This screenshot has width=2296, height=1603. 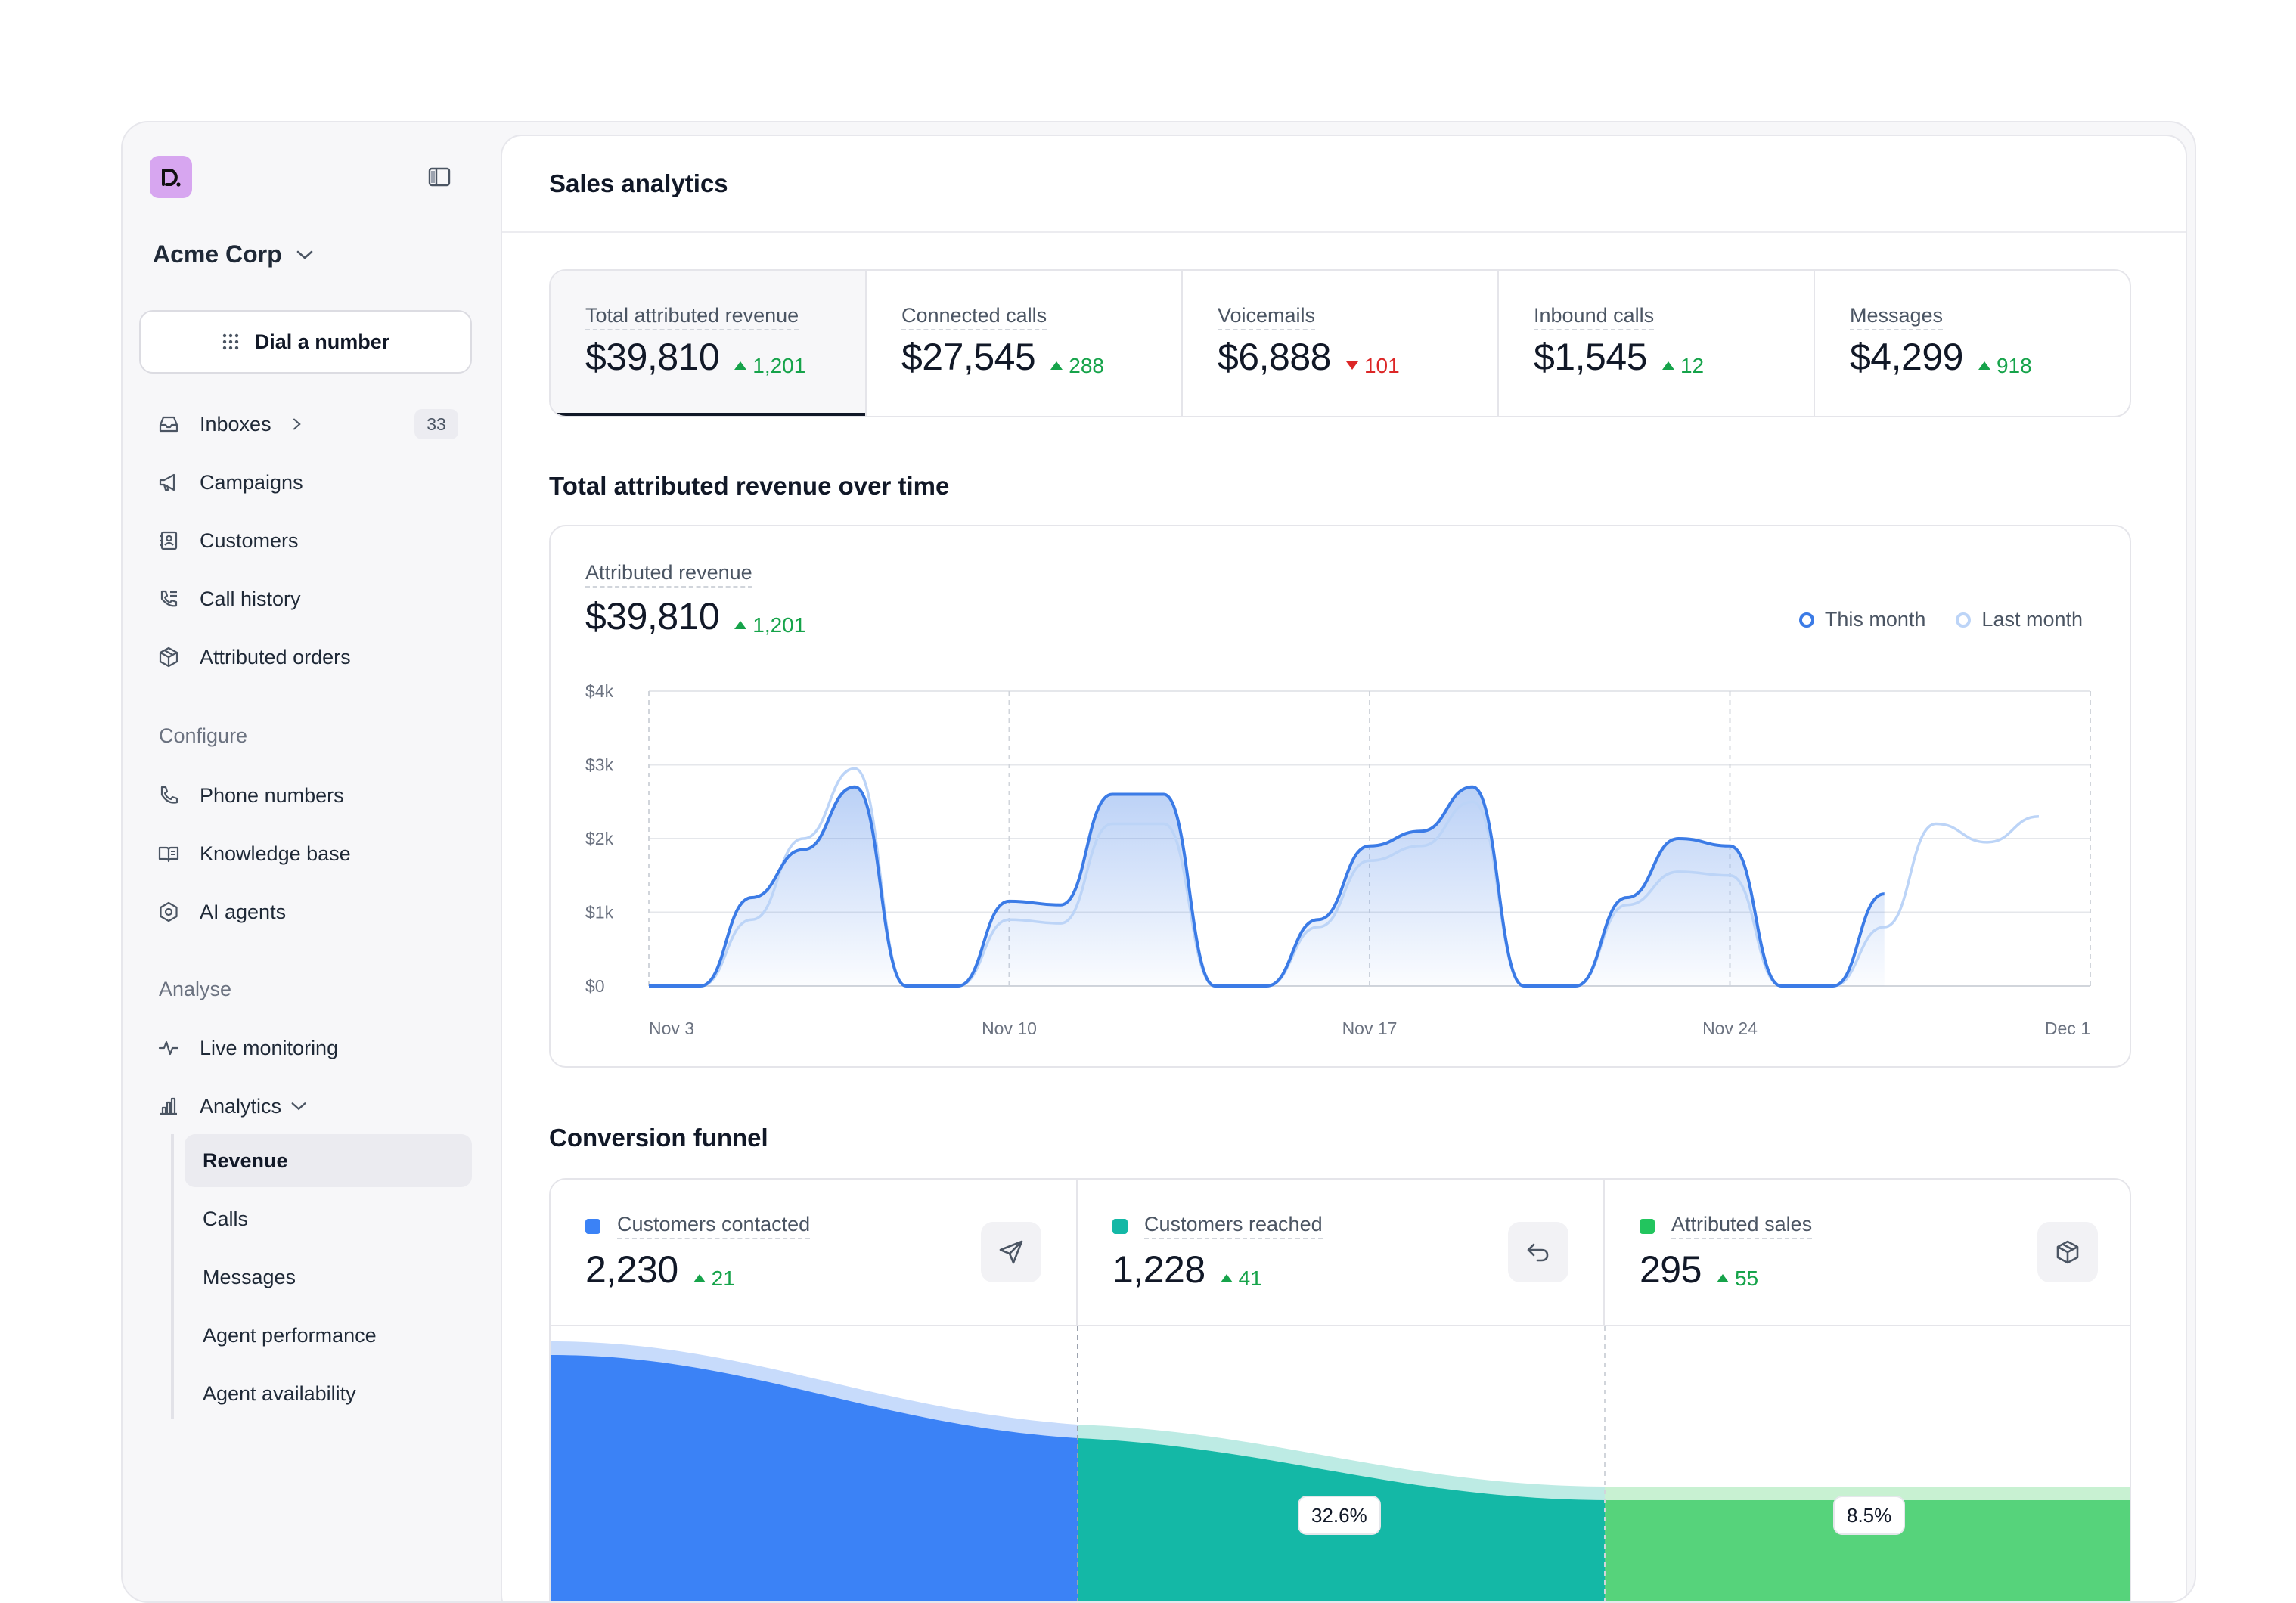 What do you see at coordinates (1867, 1253) in the screenshot?
I see `funnel-stage-sales: Attributed sales 295 55` at bounding box center [1867, 1253].